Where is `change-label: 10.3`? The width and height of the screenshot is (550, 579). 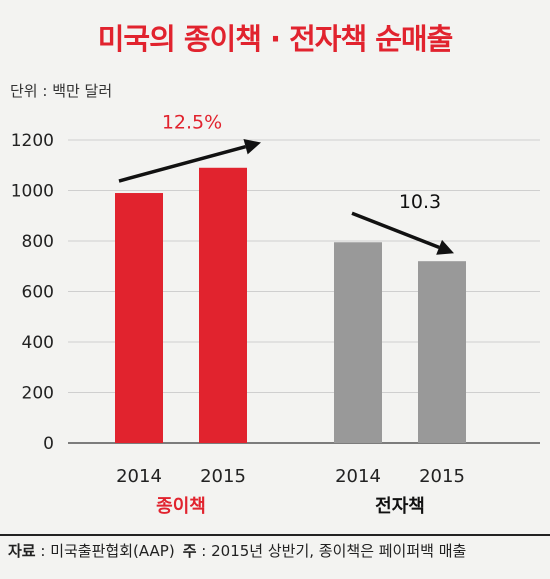
change-label: 10.3 is located at coordinates (420, 202).